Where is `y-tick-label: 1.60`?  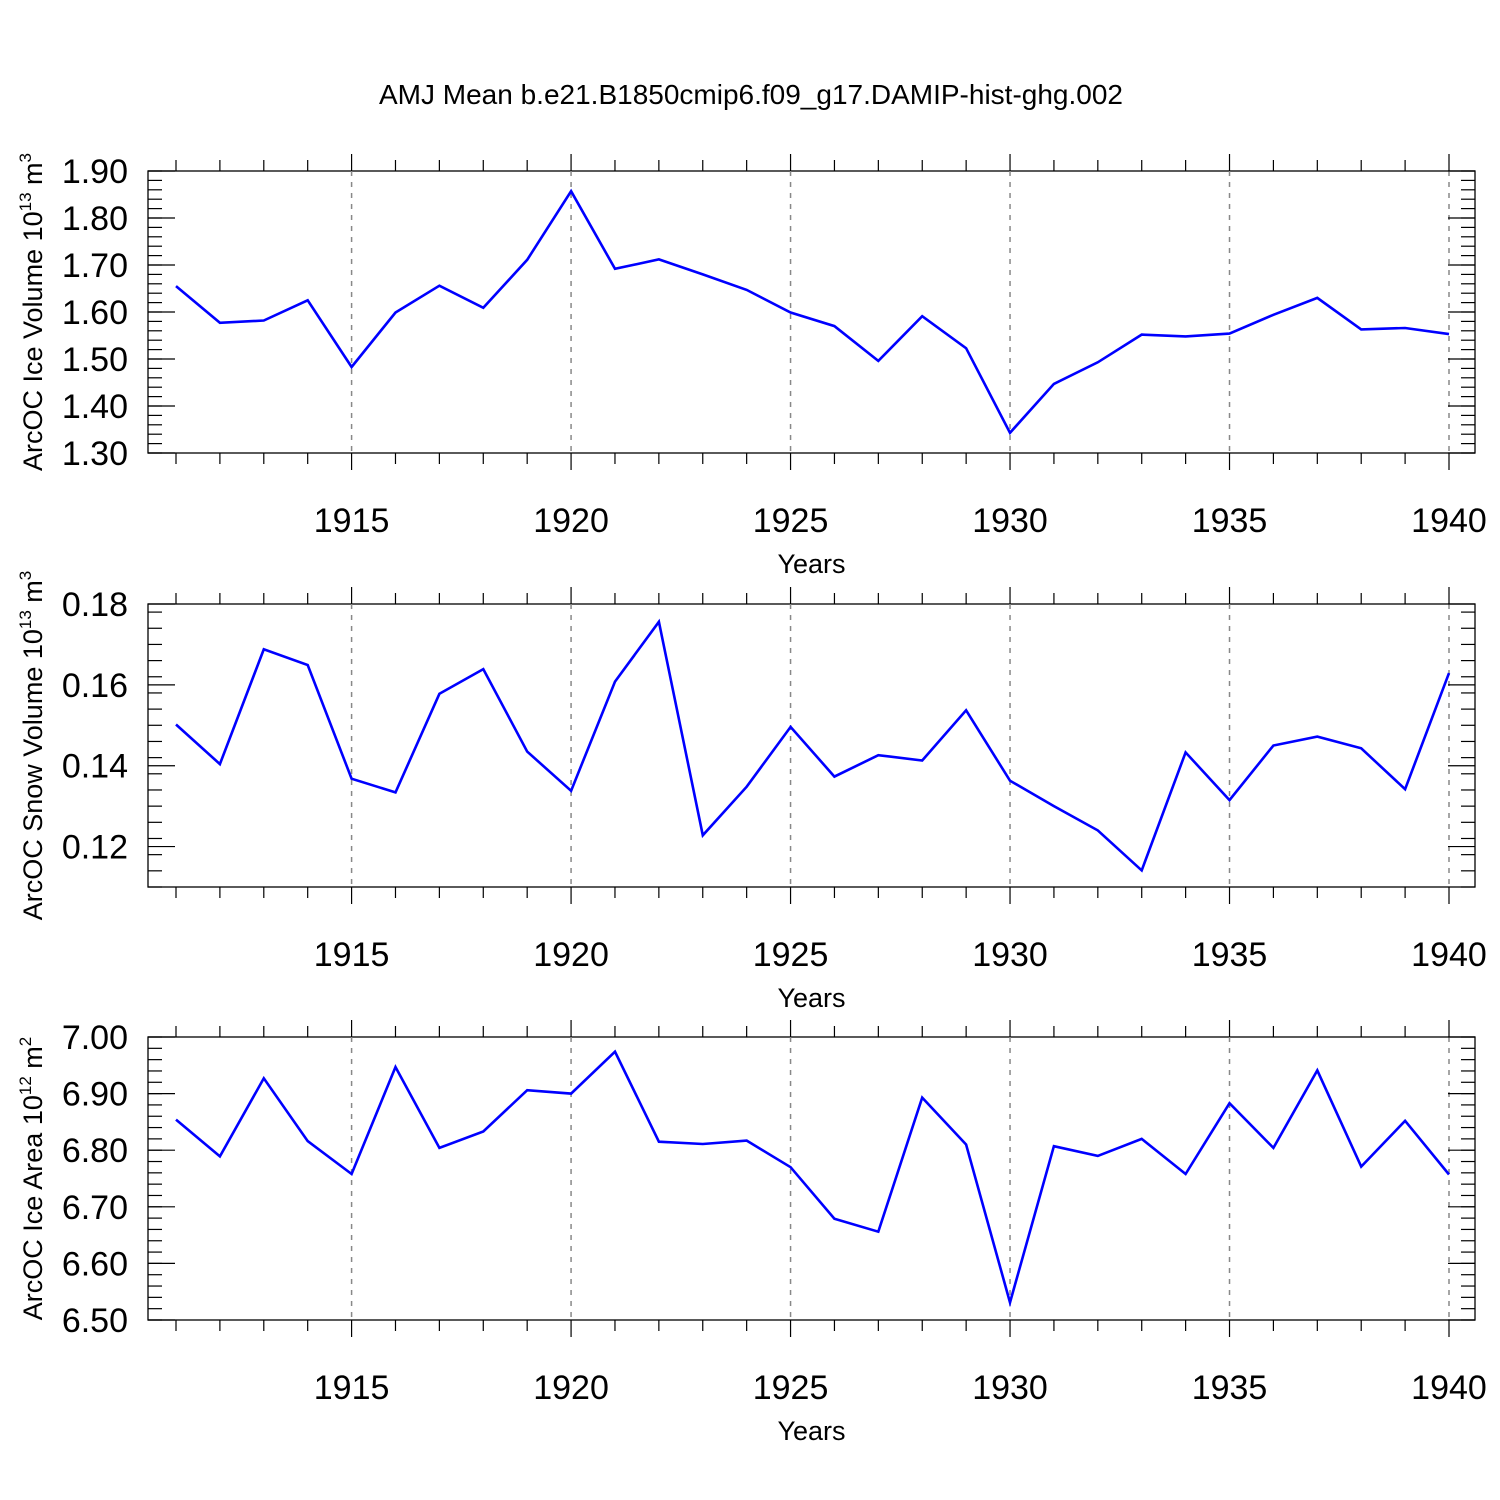 y-tick-label: 1.60 is located at coordinates (95, 313).